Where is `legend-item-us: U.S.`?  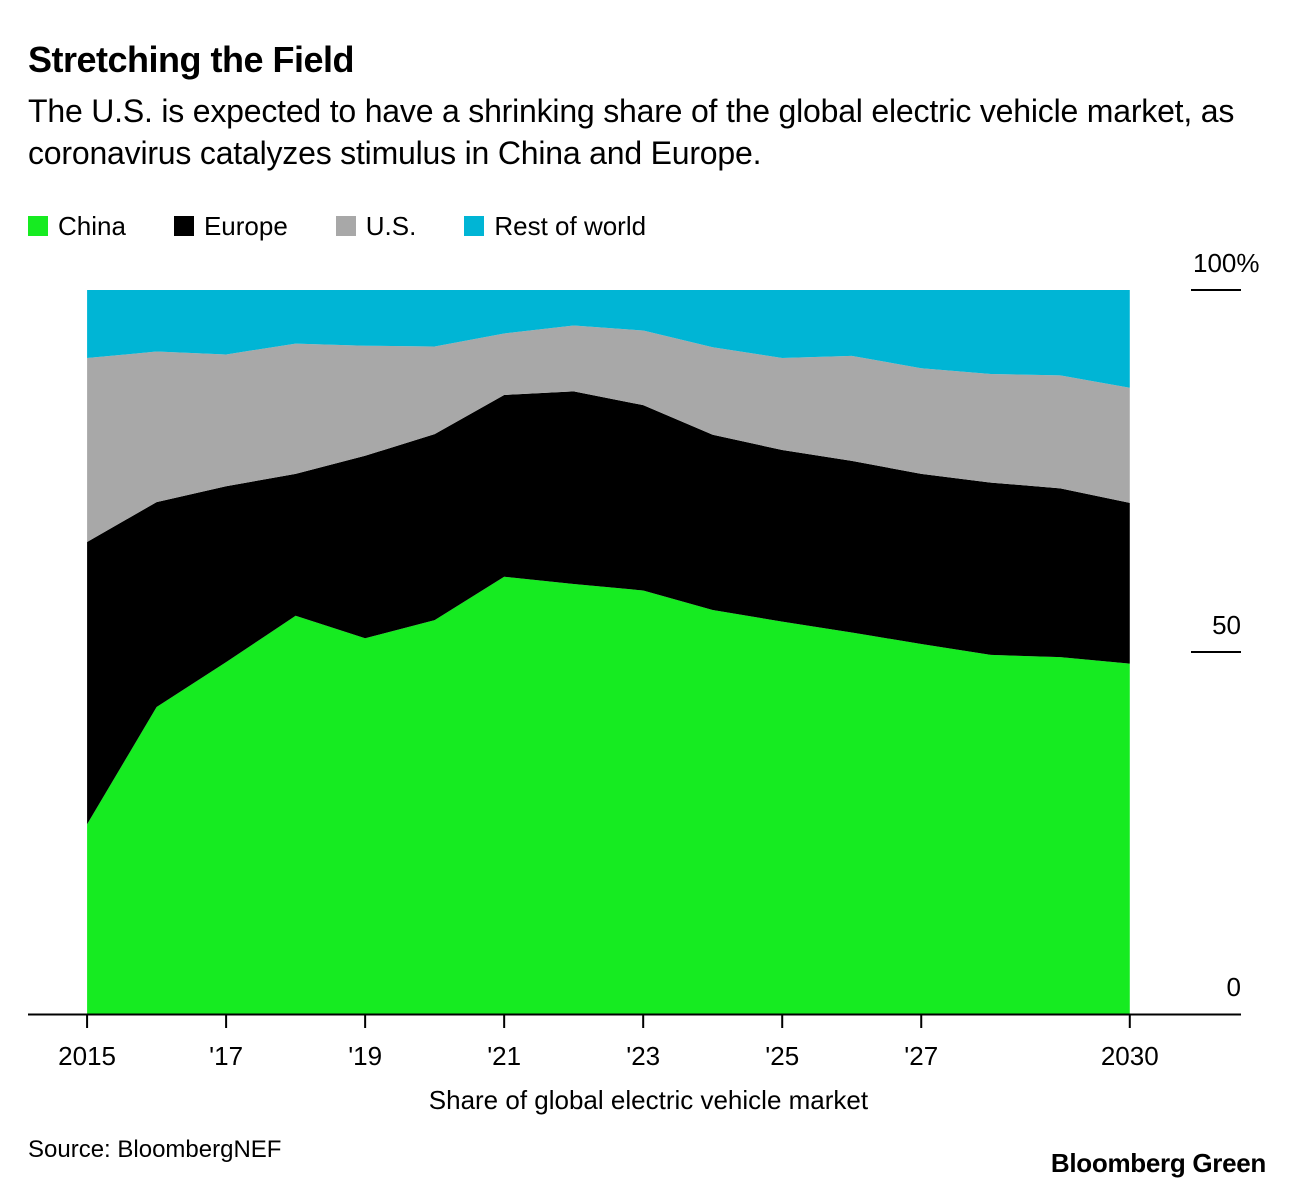
legend-item-us: U.S. is located at coordinates (376, 226).